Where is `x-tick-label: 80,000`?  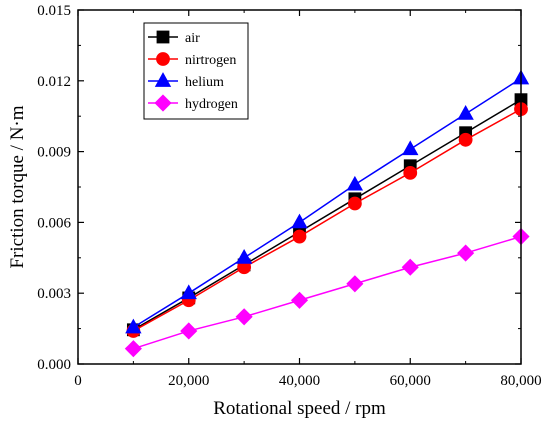 x-tick-label: 80,000 is located at coordinates (520, 381).